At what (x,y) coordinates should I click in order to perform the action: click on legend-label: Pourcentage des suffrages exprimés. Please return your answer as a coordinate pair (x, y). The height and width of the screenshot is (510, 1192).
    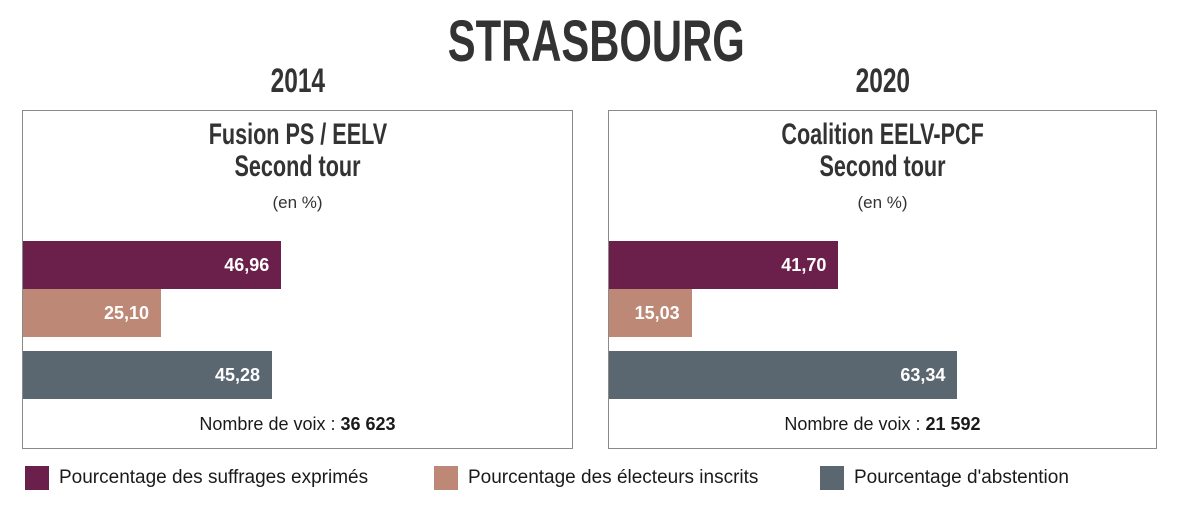
    Looking at the image, I should click on (214, 477).